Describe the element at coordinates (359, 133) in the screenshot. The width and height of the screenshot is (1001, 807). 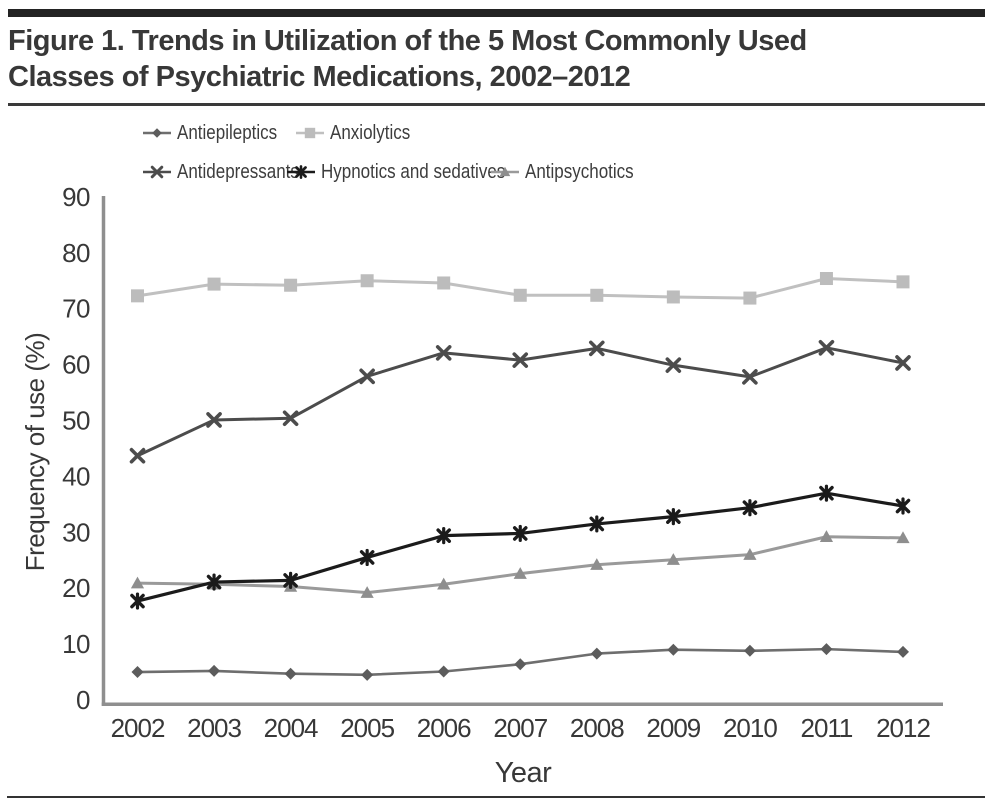
I see `legend-item-anxiolytics: Anxiolytics` at that location.